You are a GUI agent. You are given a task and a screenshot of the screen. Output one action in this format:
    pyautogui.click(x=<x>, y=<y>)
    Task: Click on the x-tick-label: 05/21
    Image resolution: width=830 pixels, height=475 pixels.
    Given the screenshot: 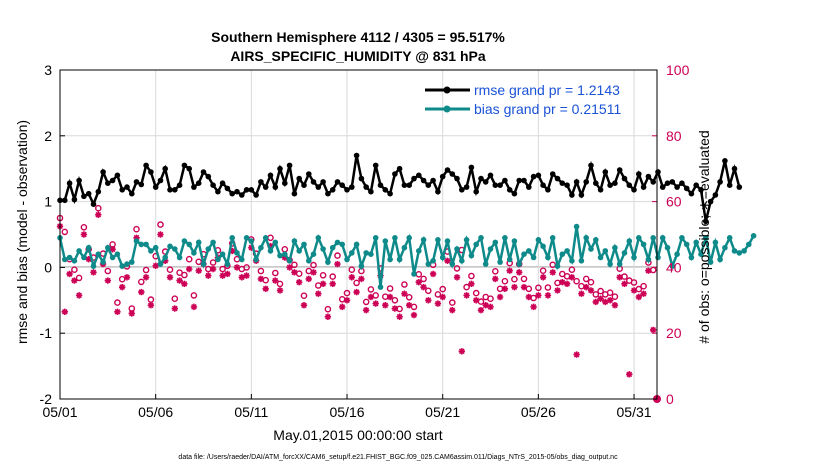 What is the action you would take?
    pyautogui.click(x=442, y=412)
    